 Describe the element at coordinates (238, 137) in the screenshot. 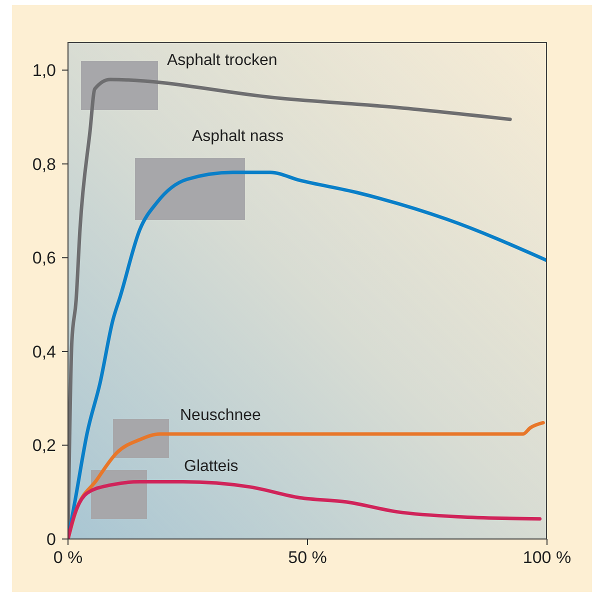

I see `series-label: Asphalt nass` at that location.